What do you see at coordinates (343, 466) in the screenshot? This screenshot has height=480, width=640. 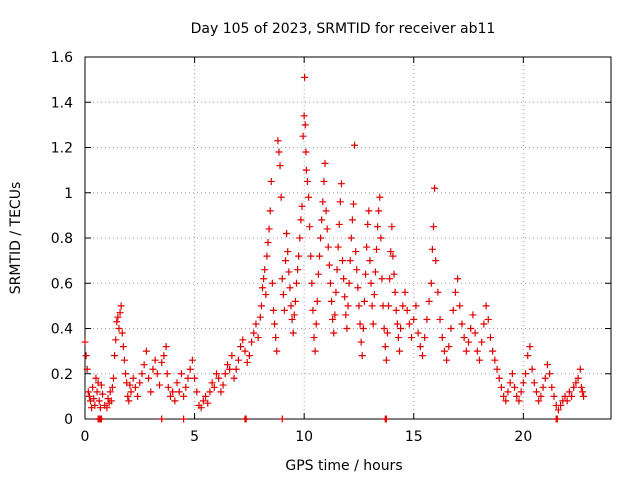 I see `x-axis-label: GPS time / hours` at bounding box center [343, 466].